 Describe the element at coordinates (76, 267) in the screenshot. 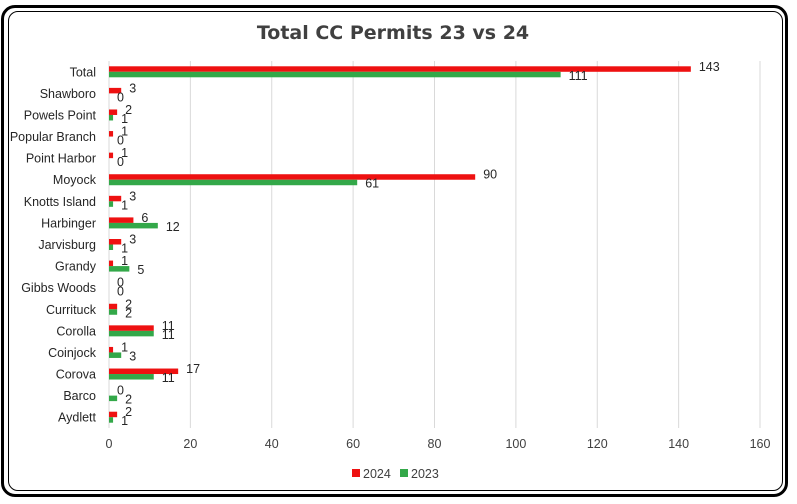

I see `category-label-grandy: Grandy` at that location.